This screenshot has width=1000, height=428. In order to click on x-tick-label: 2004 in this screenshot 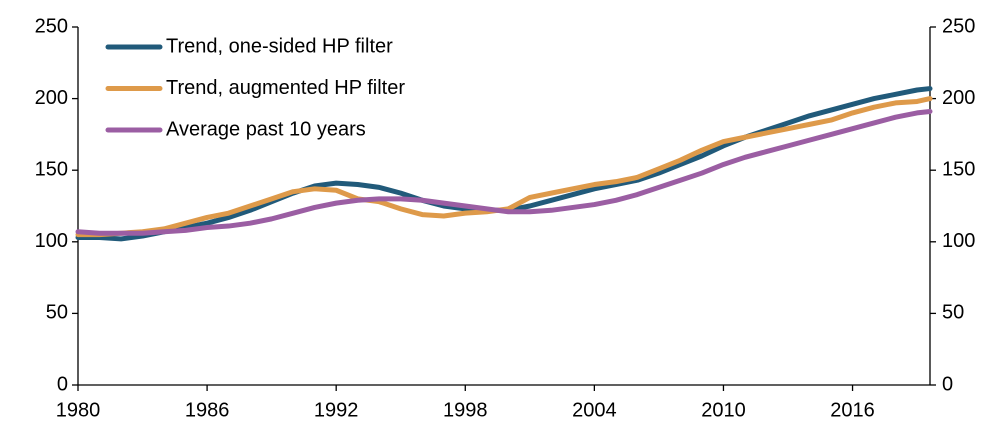, I will do `click(594, 410)`.